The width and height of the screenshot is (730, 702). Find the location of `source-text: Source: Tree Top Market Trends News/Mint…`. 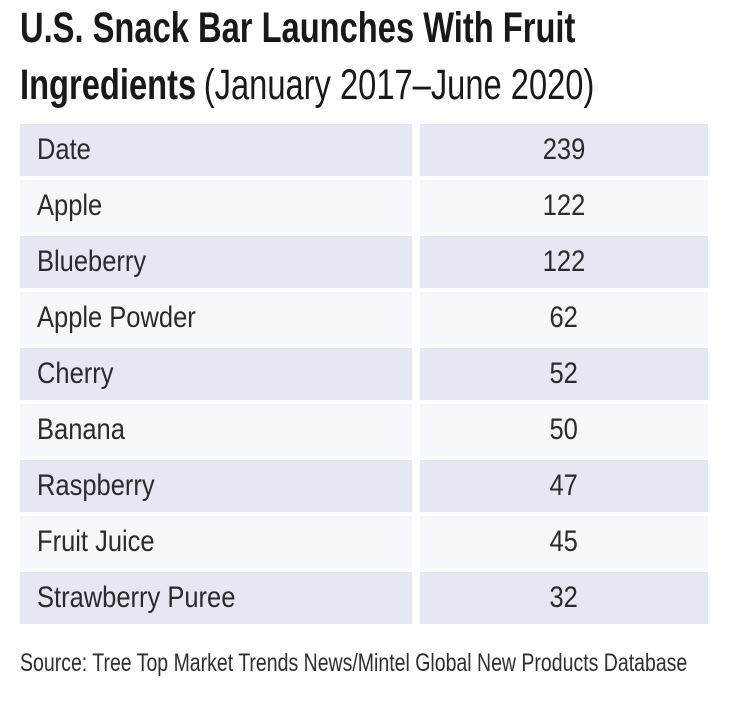

source-text: Source: Tree Top Market Trends News/Mint… is located at coordinates (354, 663).